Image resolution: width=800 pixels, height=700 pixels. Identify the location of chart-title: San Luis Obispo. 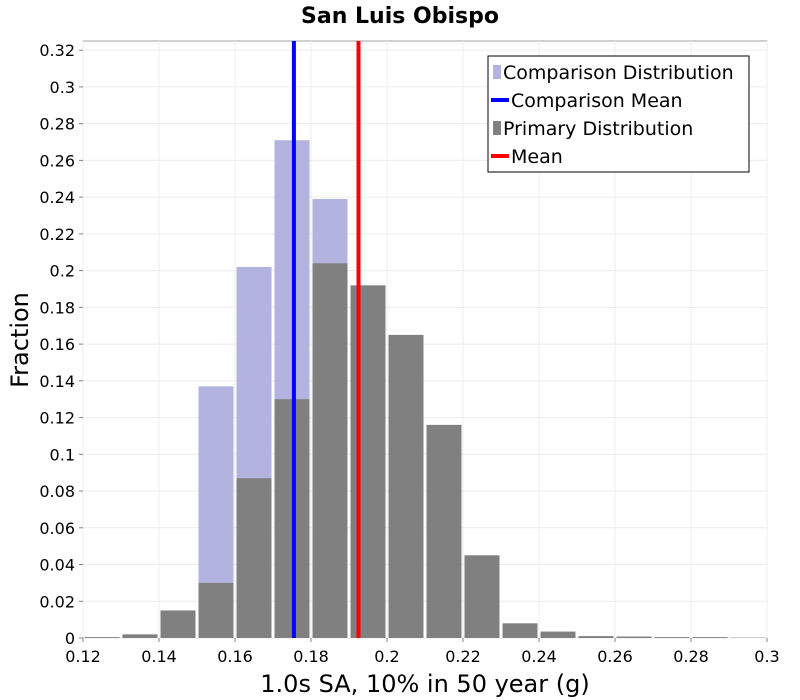
(400, 16).